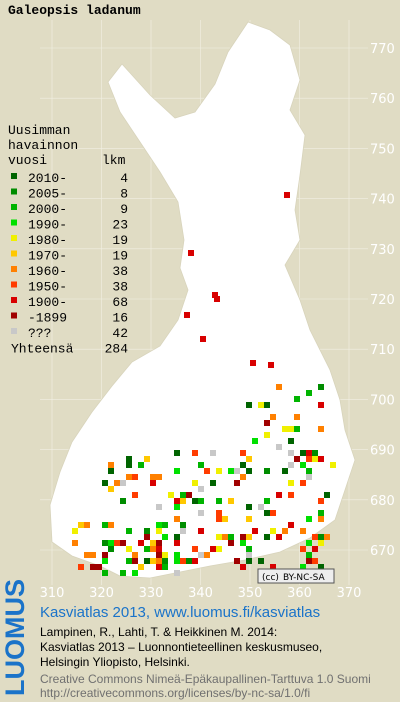  I want to click on legend-count: 23, so click(120, 225).